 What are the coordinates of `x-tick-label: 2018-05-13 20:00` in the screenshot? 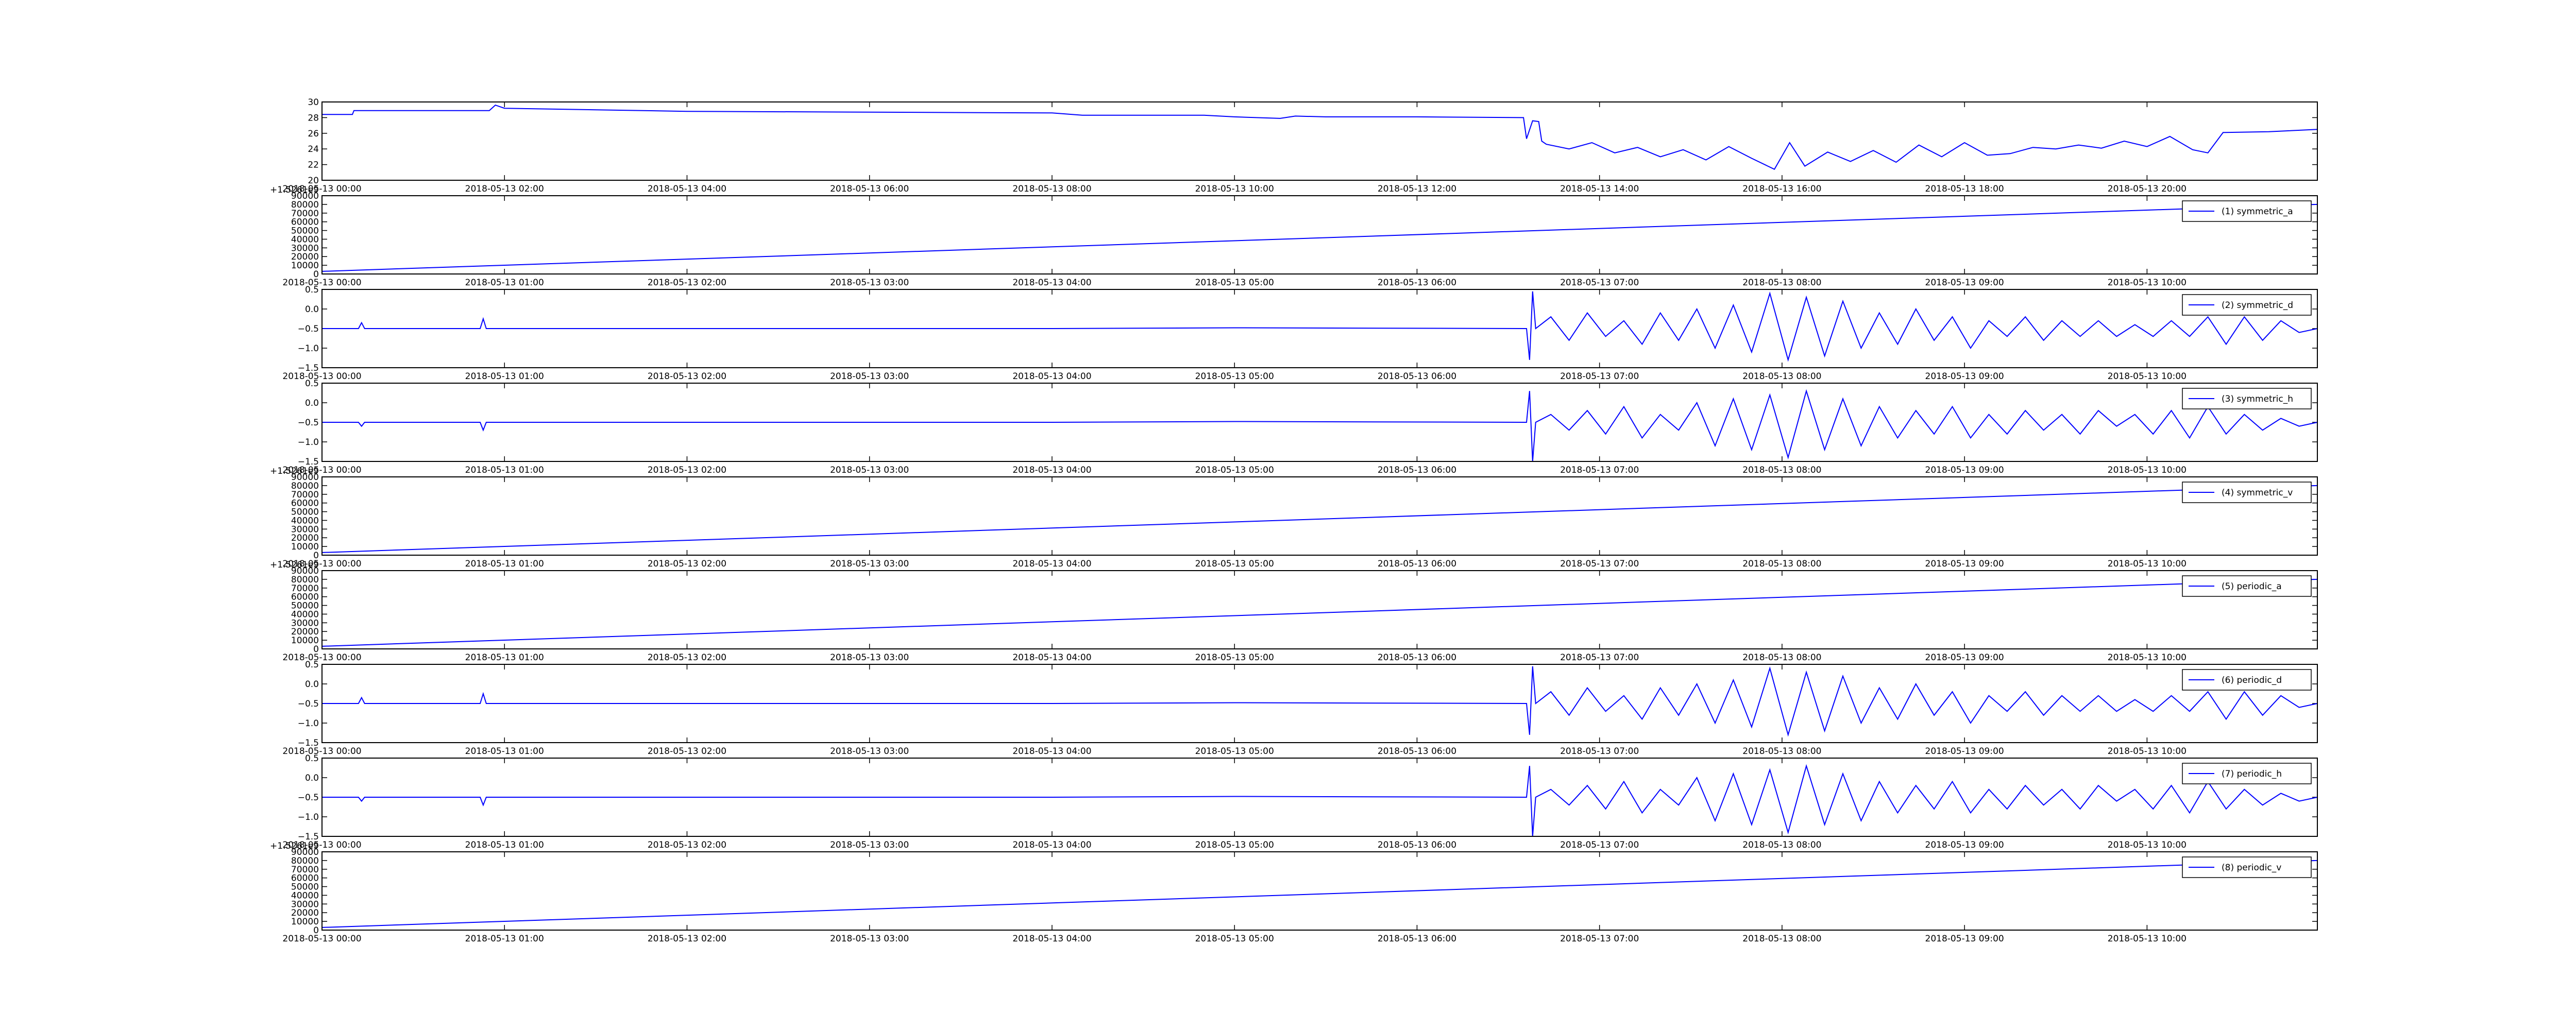 It's located at (2148, 189).